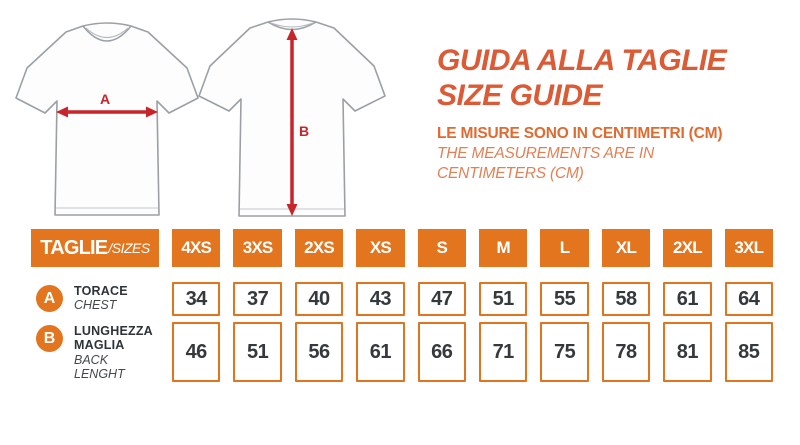 The image size is (800, 445). I want to click on tshirt-front-collar, so click(107, 33).